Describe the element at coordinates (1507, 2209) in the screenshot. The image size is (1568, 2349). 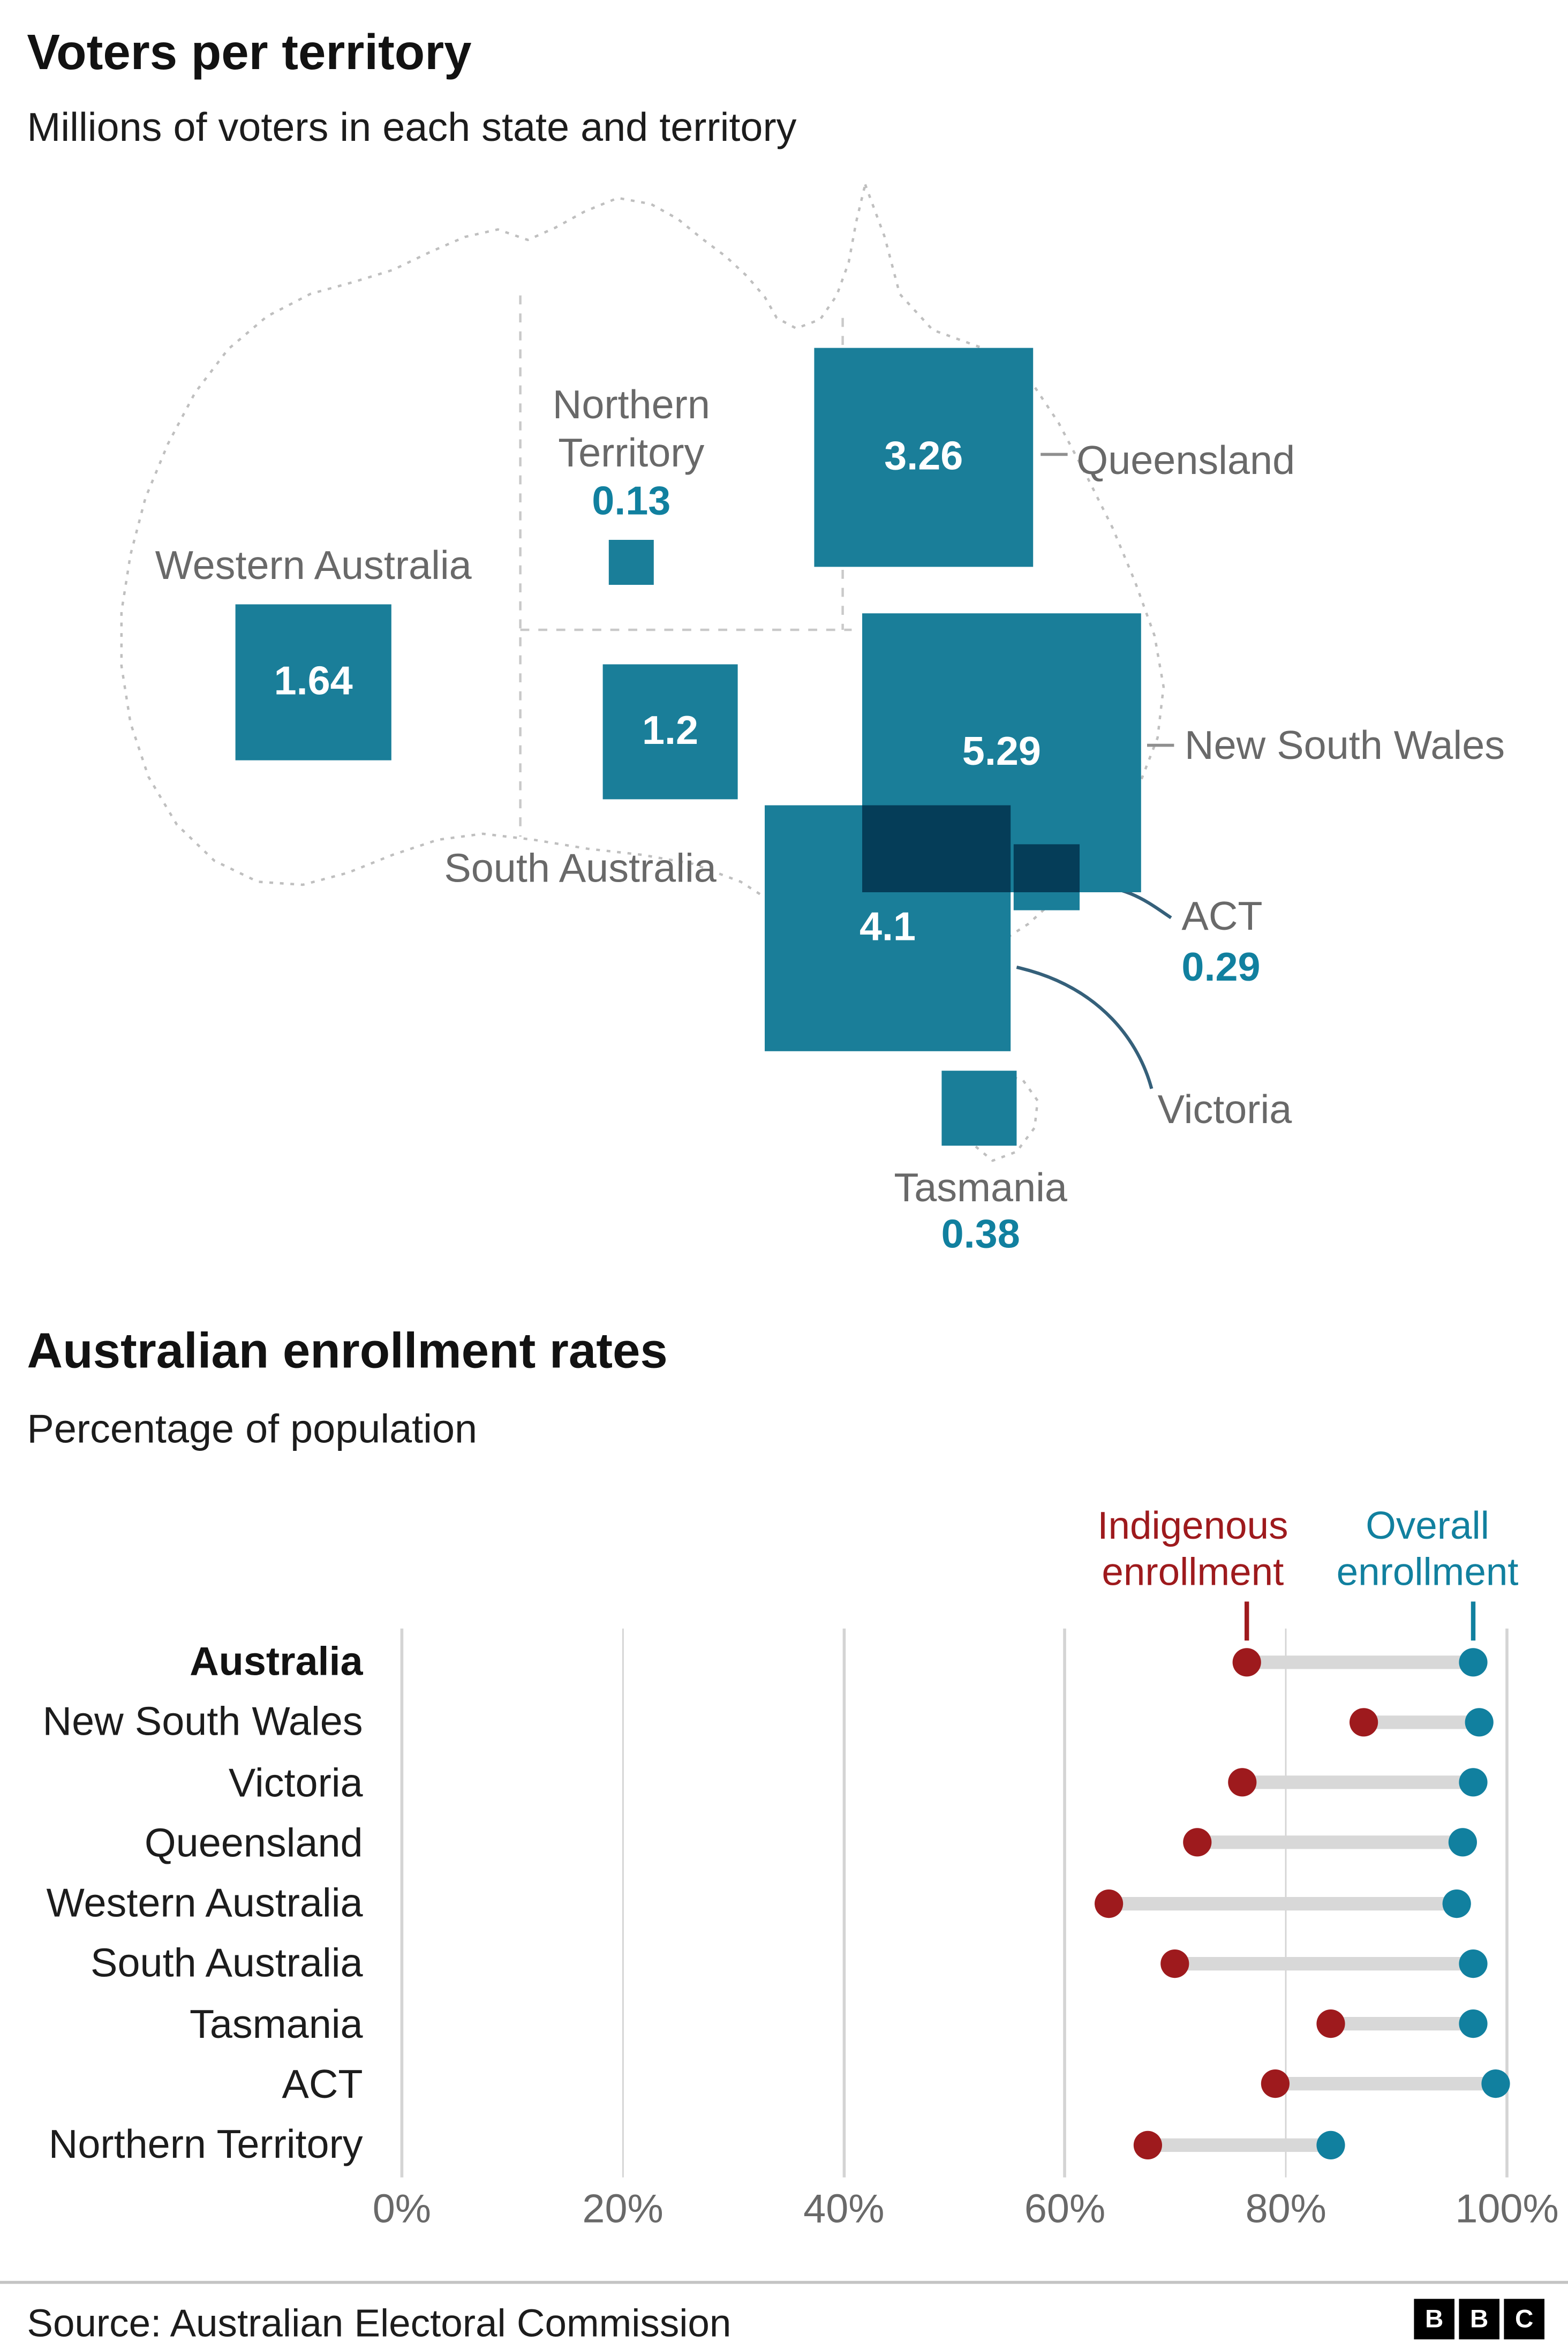
I see `x-tick-100%: 100%` at that location.